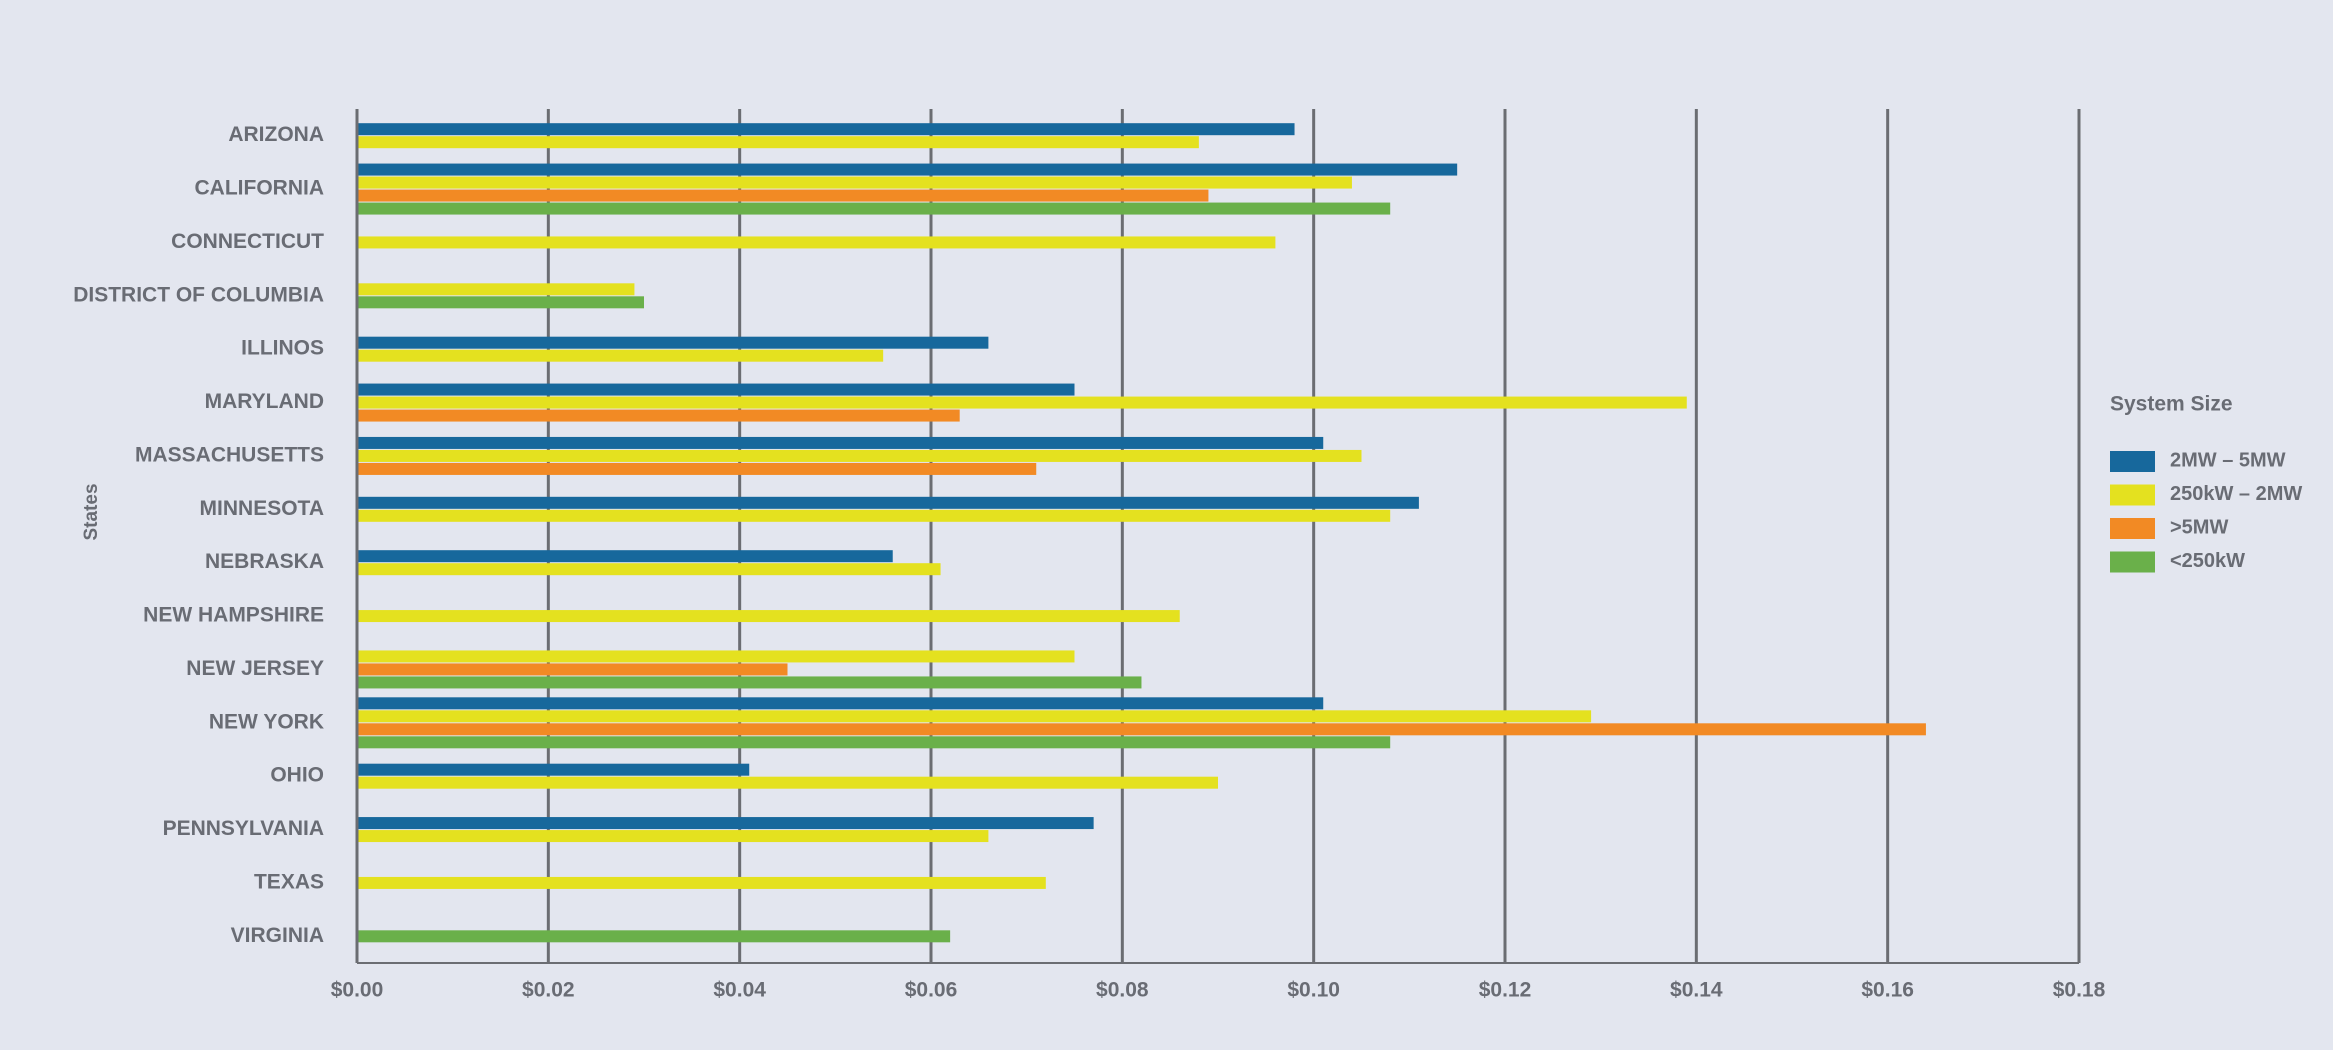 Image resolution: width=2333 pixels, height=1050 pixels. I want to click on x-tick-label: $0.08, so click(1122, 990).